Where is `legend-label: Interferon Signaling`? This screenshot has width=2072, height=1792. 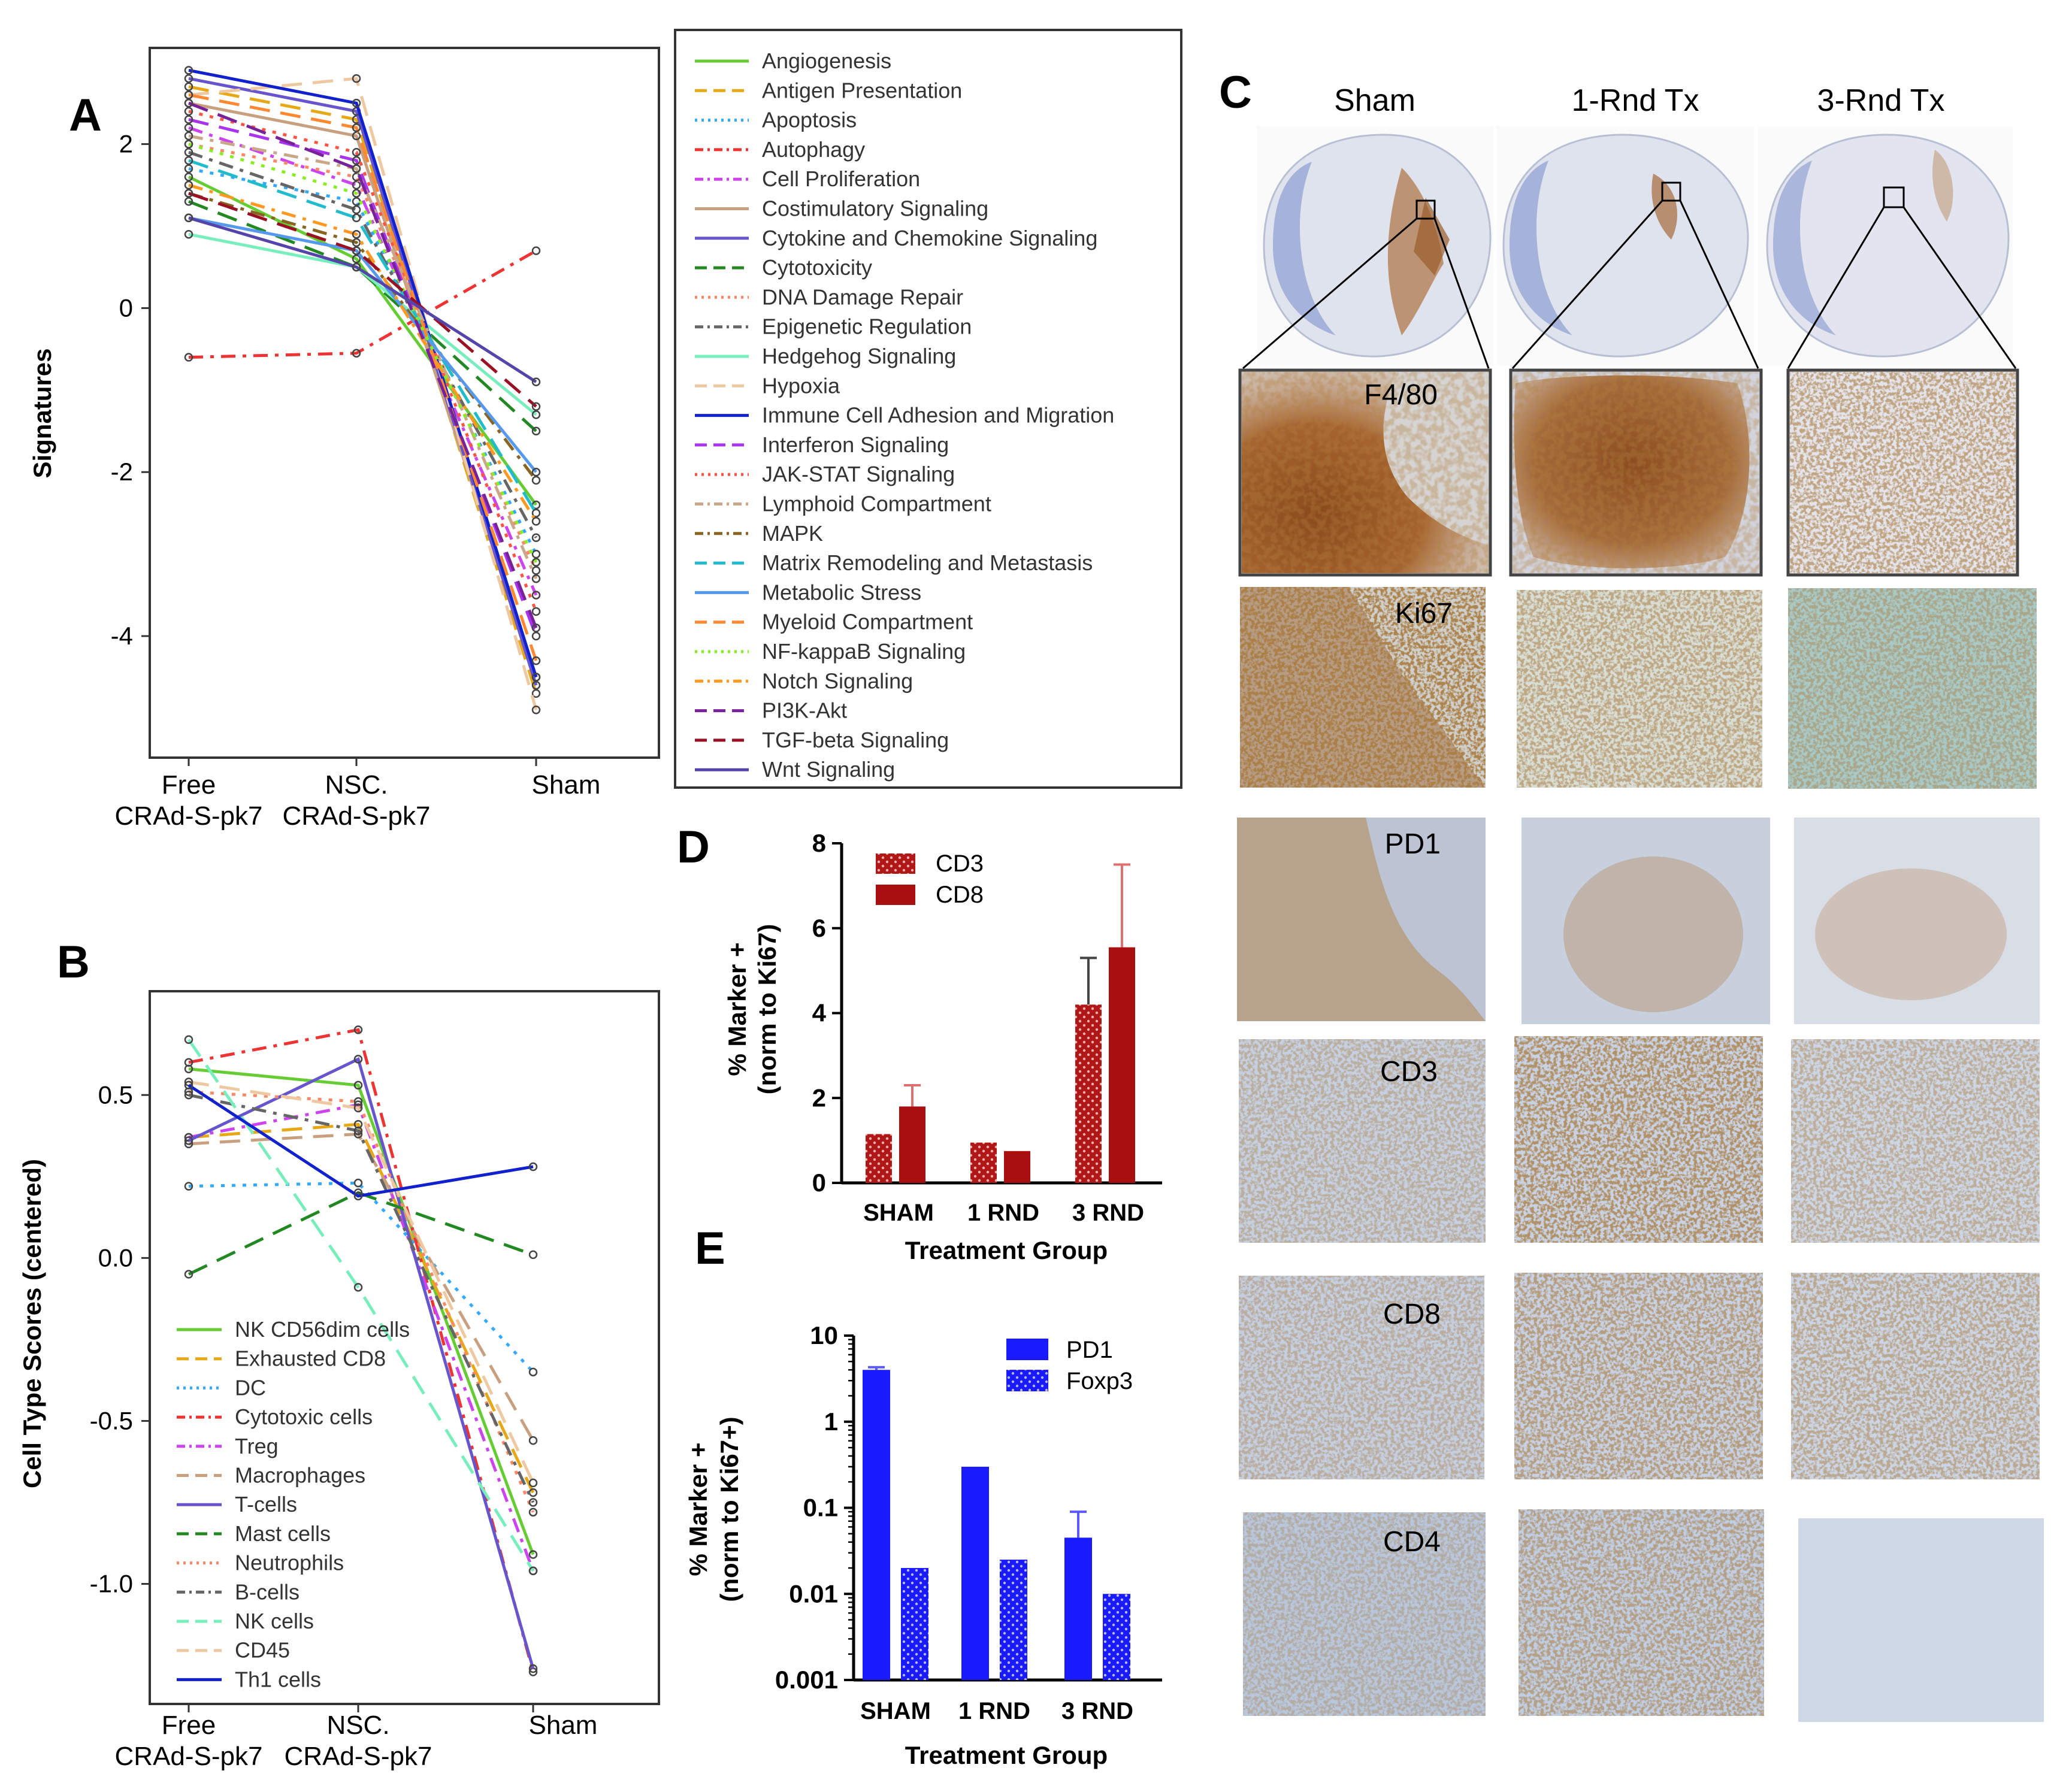 legend-label: Interferon Signaling is located at coordinates (855, 444).